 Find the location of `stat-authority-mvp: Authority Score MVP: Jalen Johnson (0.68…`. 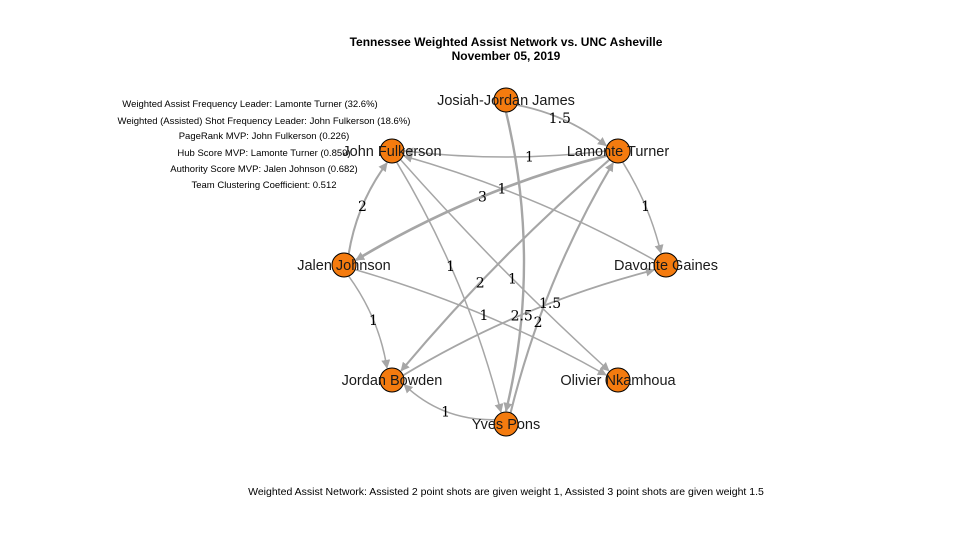

stat-authority-mvp: Authority Score MVP: Jalen Johnson (0.68… is located at coordinates (263, 169).